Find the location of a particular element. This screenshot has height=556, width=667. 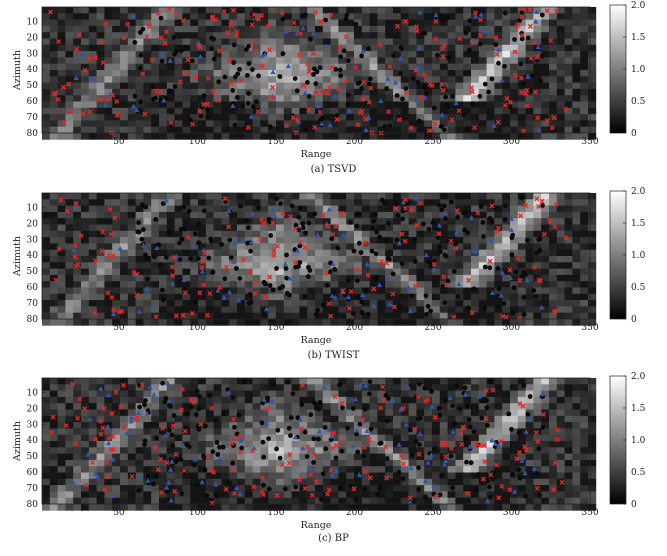

y-axis-label: Azimuth is located at coordinates (17, 441).